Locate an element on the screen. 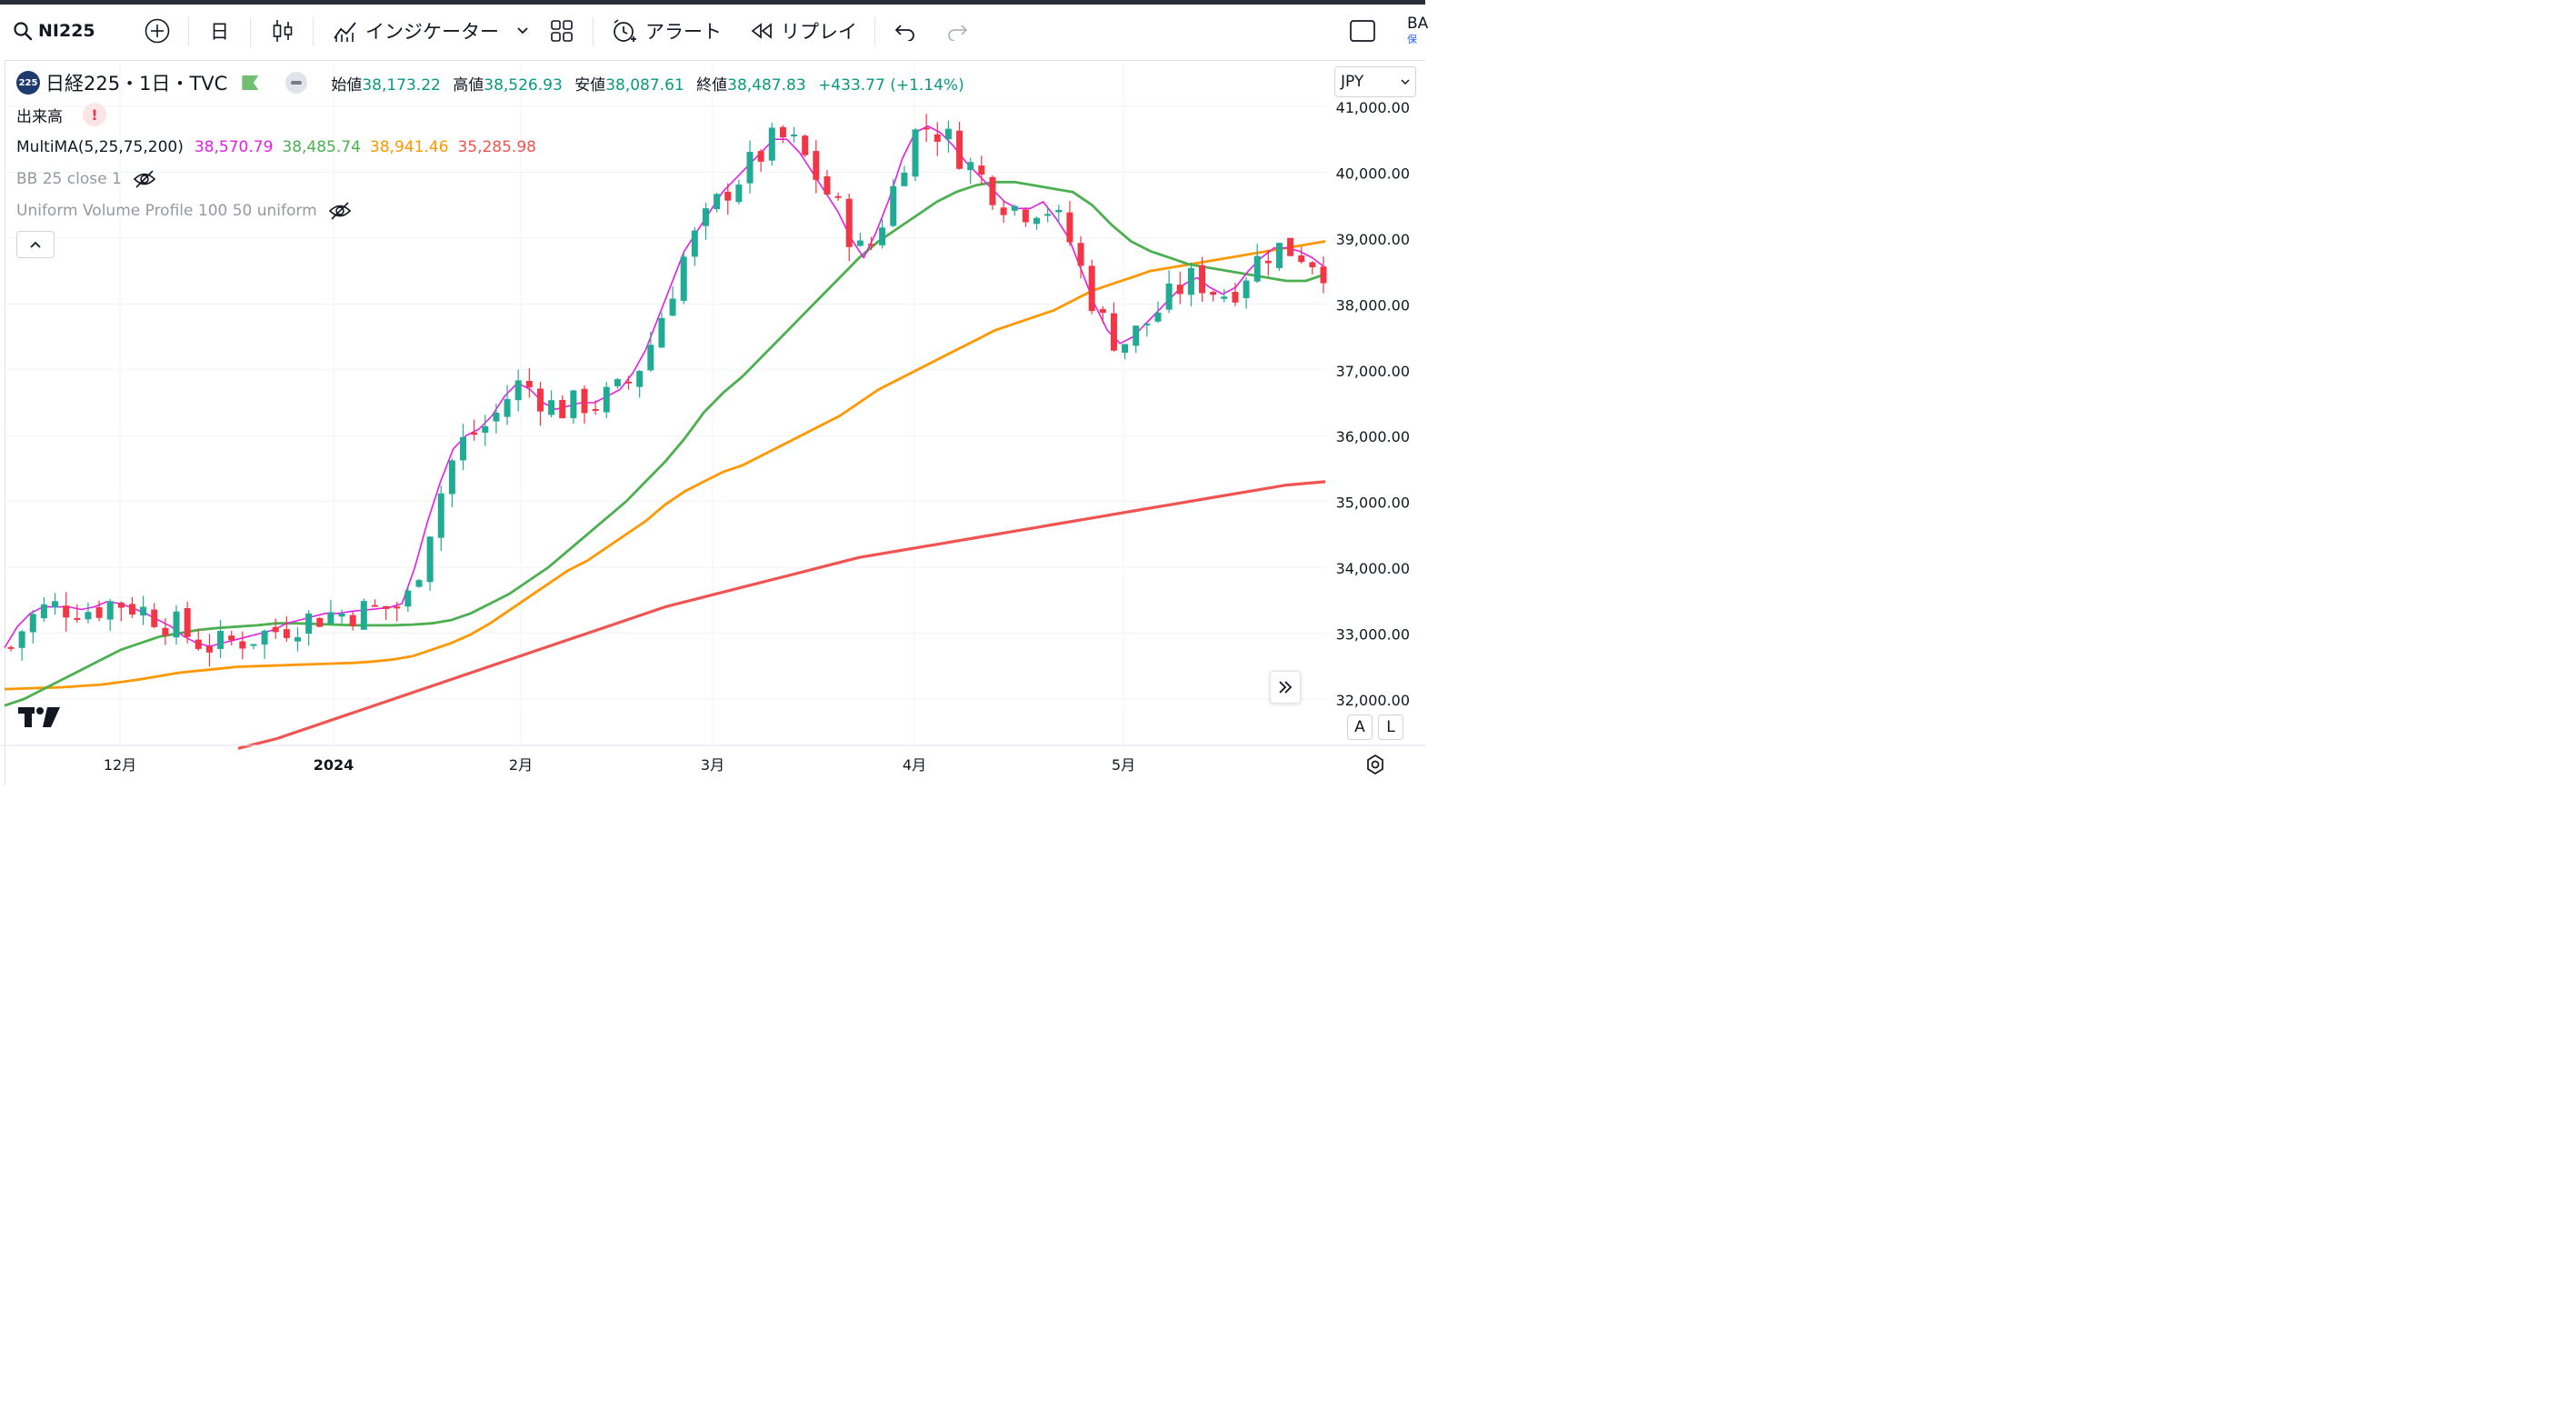 The height and width of the screenshot is (1419, 2576). indicators-icon is located at coordinates (345, 32).